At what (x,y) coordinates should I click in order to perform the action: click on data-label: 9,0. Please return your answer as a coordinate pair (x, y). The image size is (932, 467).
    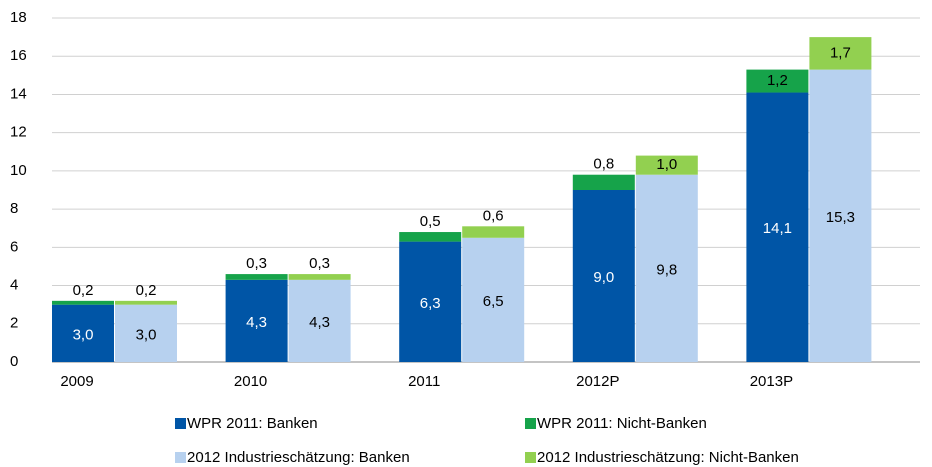
    Looking at the image, I should click on (603, 277).